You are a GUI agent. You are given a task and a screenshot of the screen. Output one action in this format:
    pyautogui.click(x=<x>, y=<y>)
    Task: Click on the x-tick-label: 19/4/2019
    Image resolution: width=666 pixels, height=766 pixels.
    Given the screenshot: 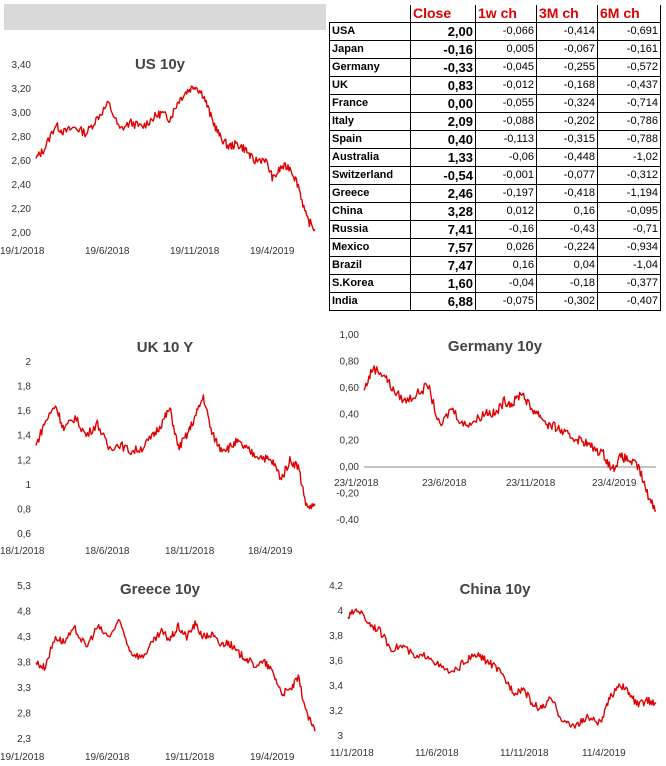 What is the action you would take?
    pyautogui.click(x=272, y=757)
    